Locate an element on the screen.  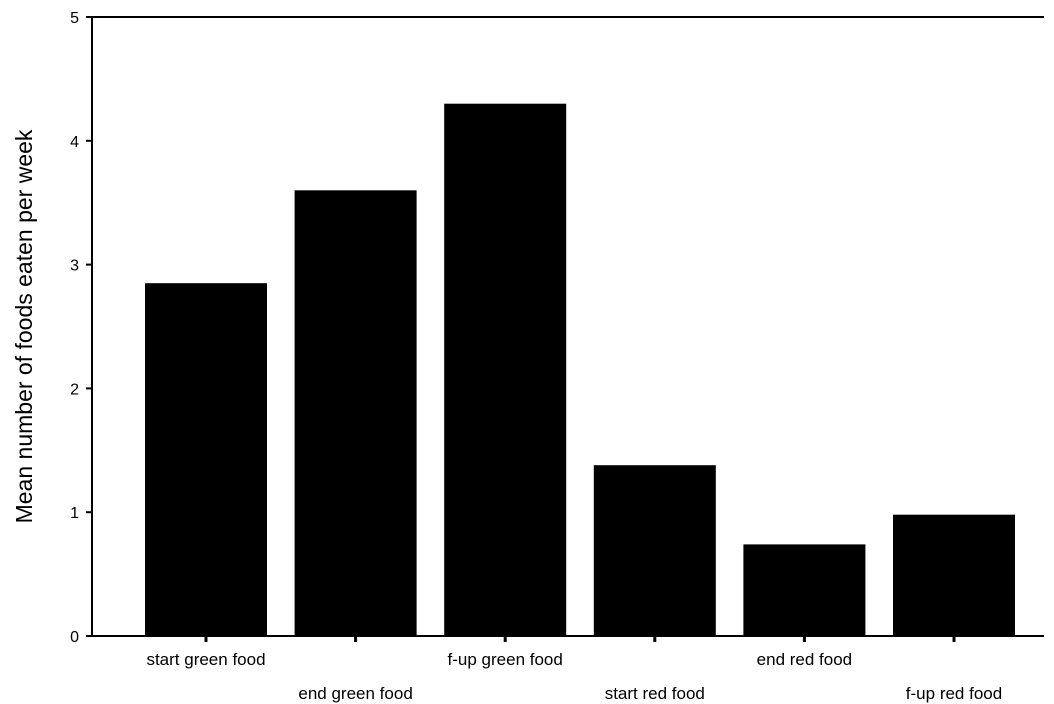
x-category-label: end red food is located at coordinates (804, 659).